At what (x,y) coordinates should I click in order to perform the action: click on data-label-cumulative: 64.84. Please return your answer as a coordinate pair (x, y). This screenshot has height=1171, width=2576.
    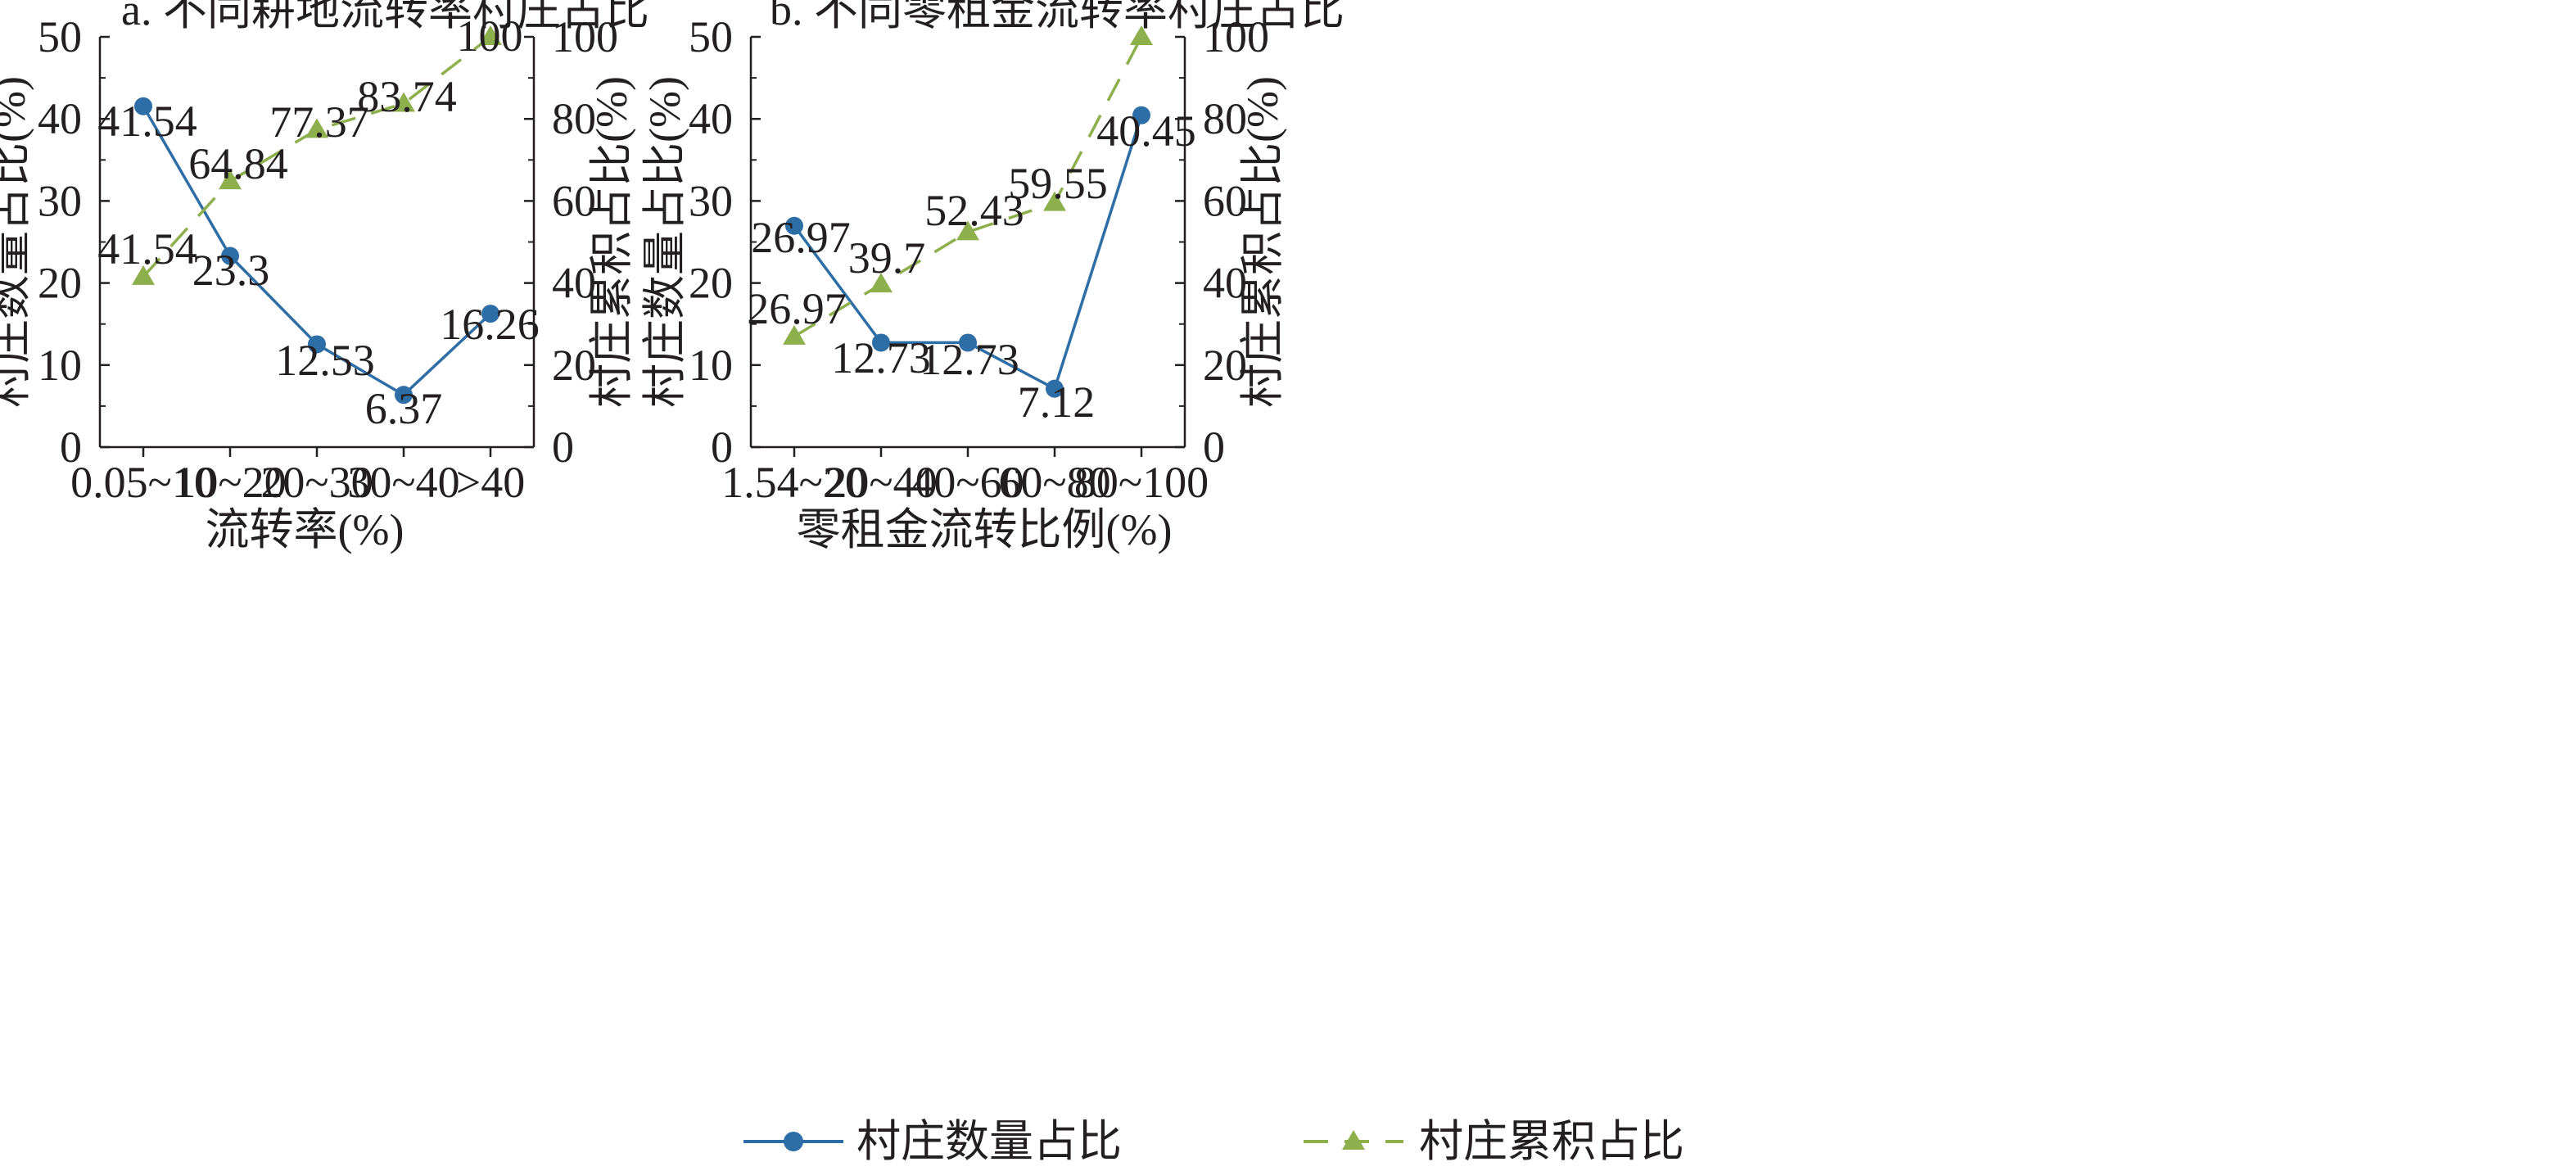
    Looking at the image, I should click on (238, 163).